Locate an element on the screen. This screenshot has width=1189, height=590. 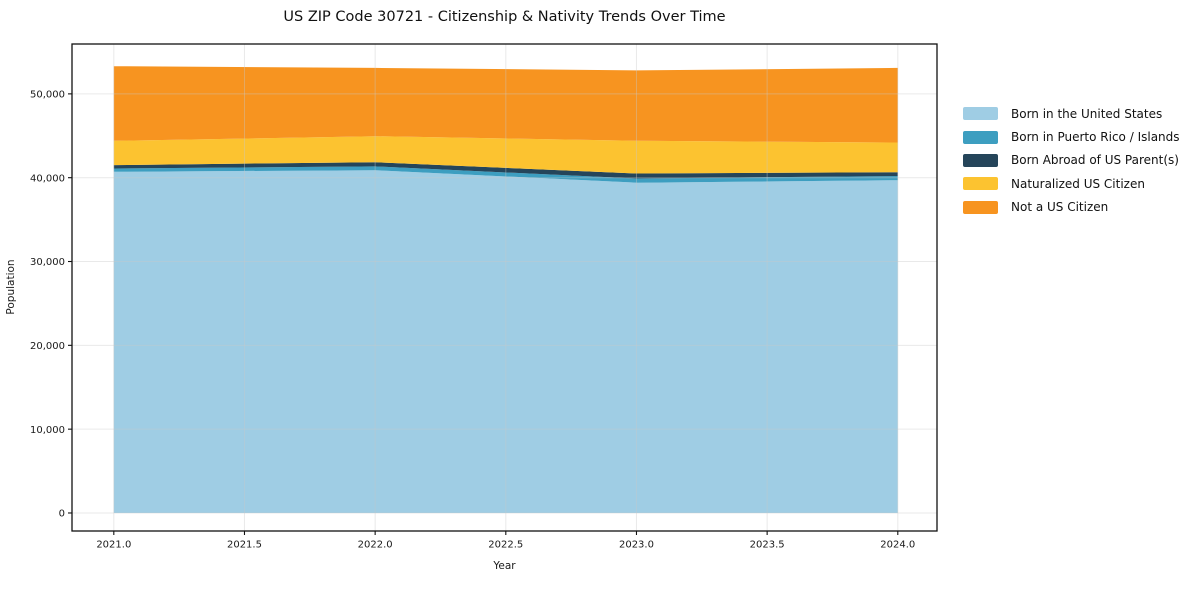
legend-item: Born in Puerto Rico / Islands is located at coordinates (1071, 136).